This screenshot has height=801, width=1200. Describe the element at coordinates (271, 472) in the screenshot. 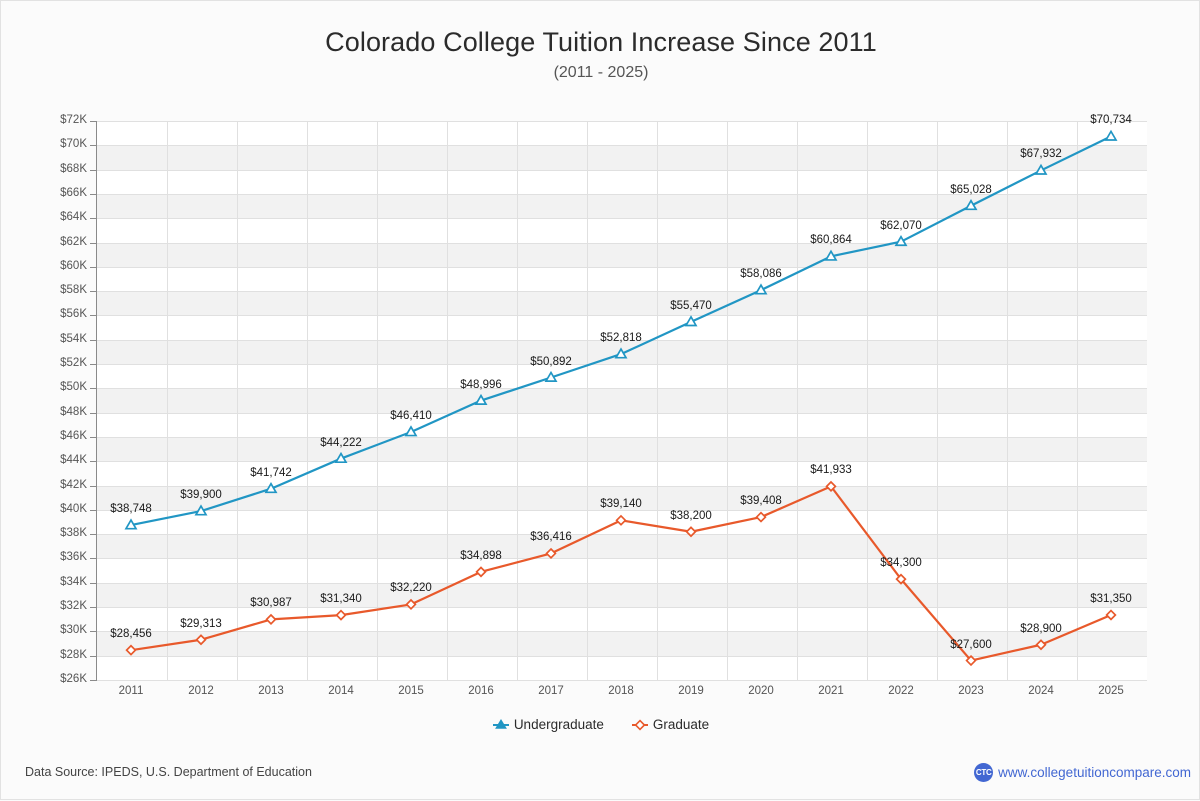

I see `data-point-label: $41,742` at that location.